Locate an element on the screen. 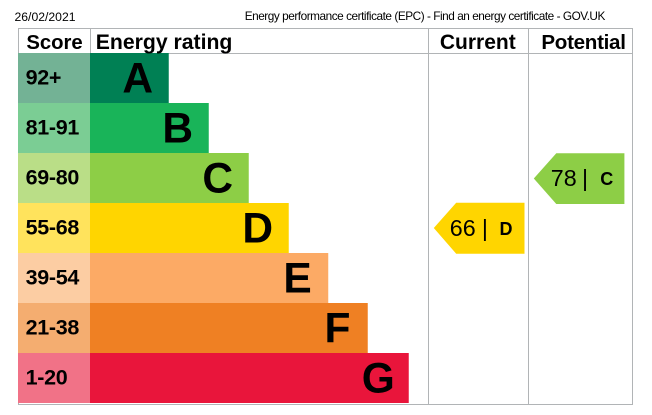 The image size is (652, 415). svg-text: 81-91 is located at coordinates (53, 128).